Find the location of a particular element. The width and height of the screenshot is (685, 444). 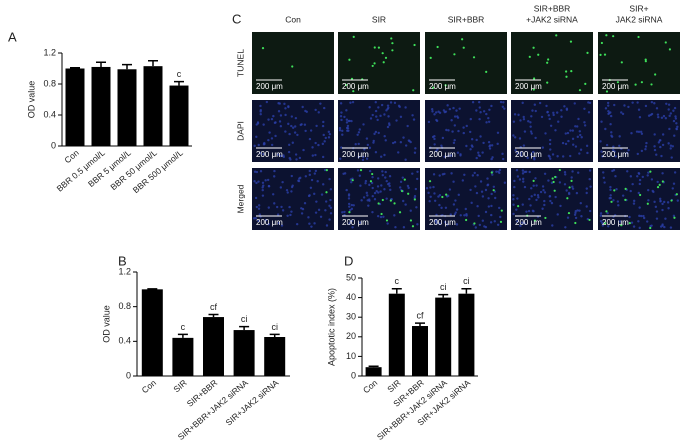

significance-label: cf is located at coordinates (214, 307).